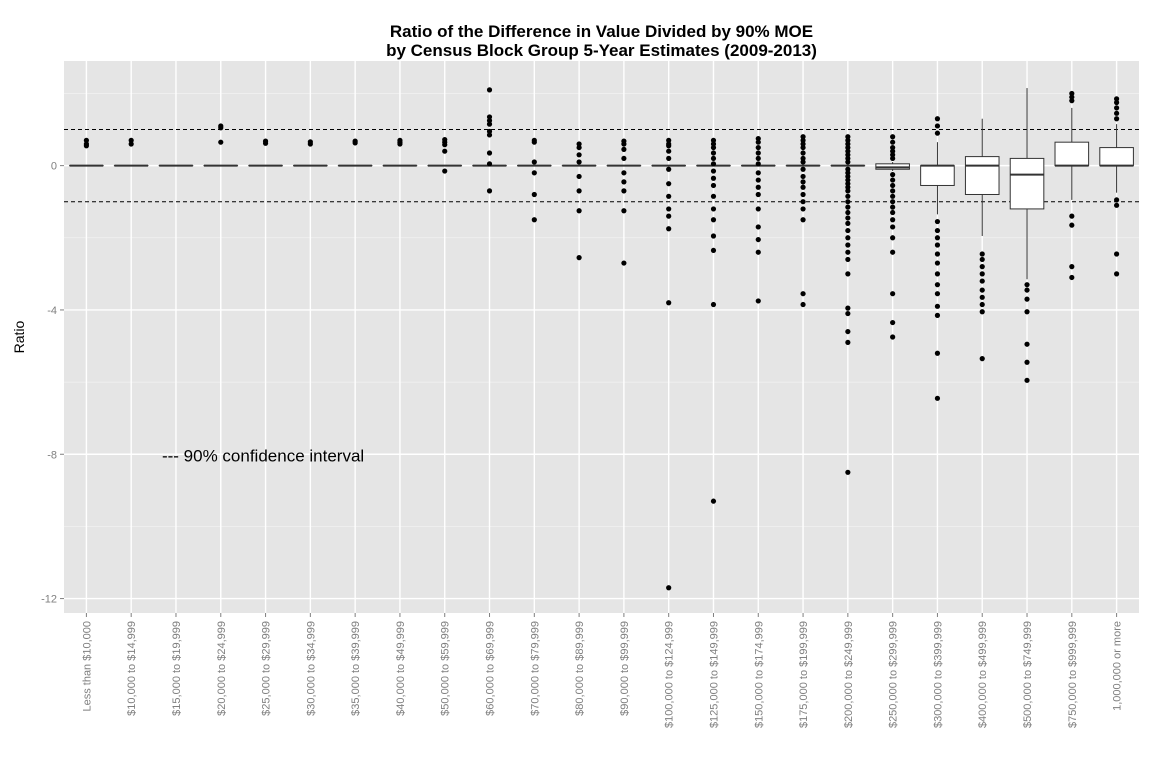 The width and height of the screenshot is (1157, 780). I want to click on x-tick-label: Less than $10,000, so click(87, 666).